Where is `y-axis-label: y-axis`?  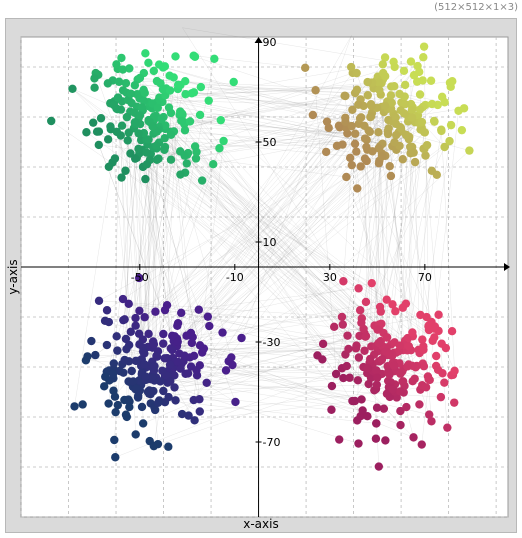 y-axis-label: y-axis is located at coordinates (13, 276).